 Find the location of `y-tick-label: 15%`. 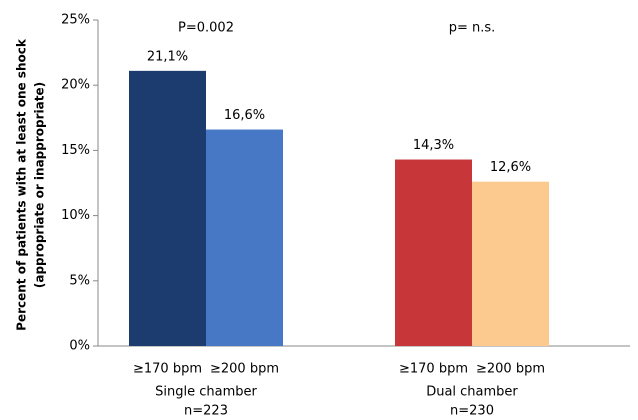

y-tick-label: 15% is located at coordinates (75, 150).